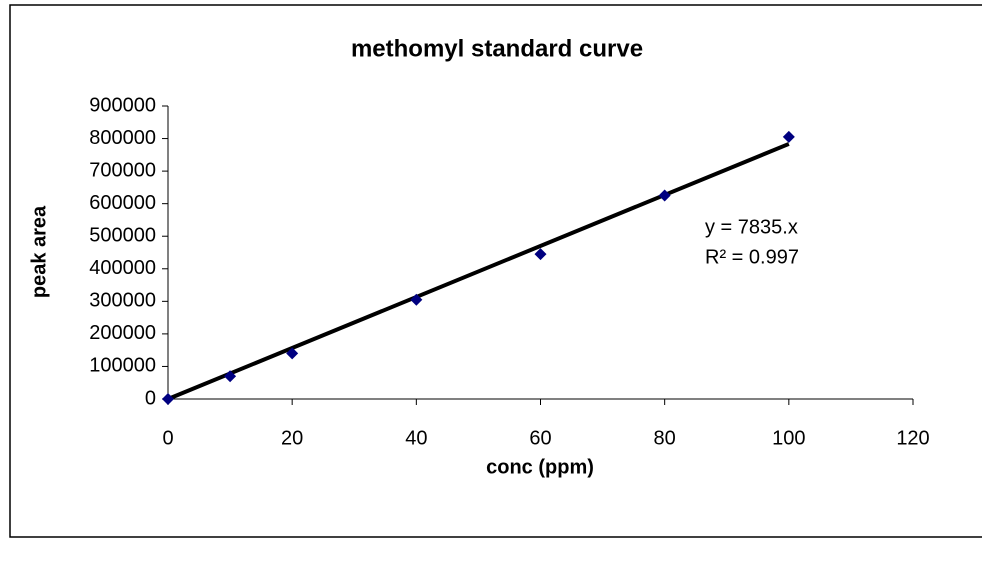 The width and height of the screenshot is (982, 563). What do you see at coordinates (292, 438) in the screenshot?
I see `x-tick-label: 20` at bounding box center [292, 438].